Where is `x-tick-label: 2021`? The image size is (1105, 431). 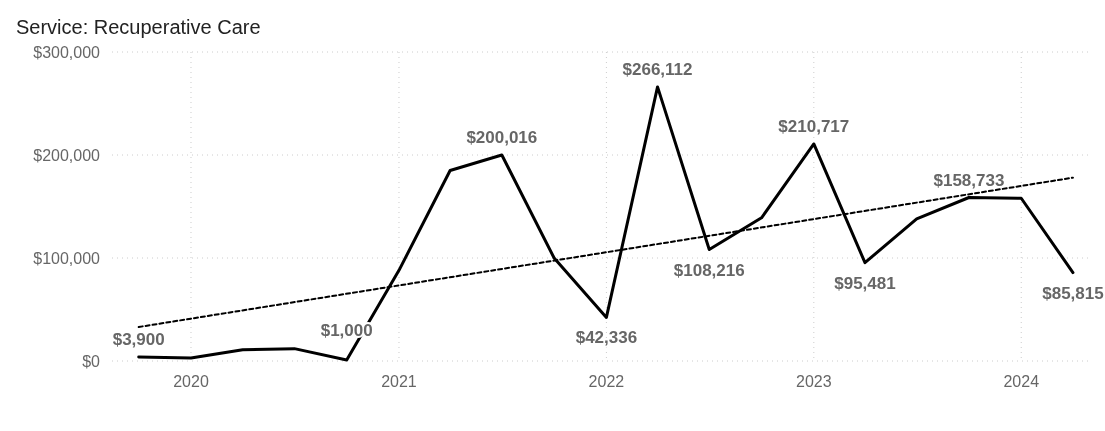 x-tick-label: 2021 is located at coordinates (399, 381).